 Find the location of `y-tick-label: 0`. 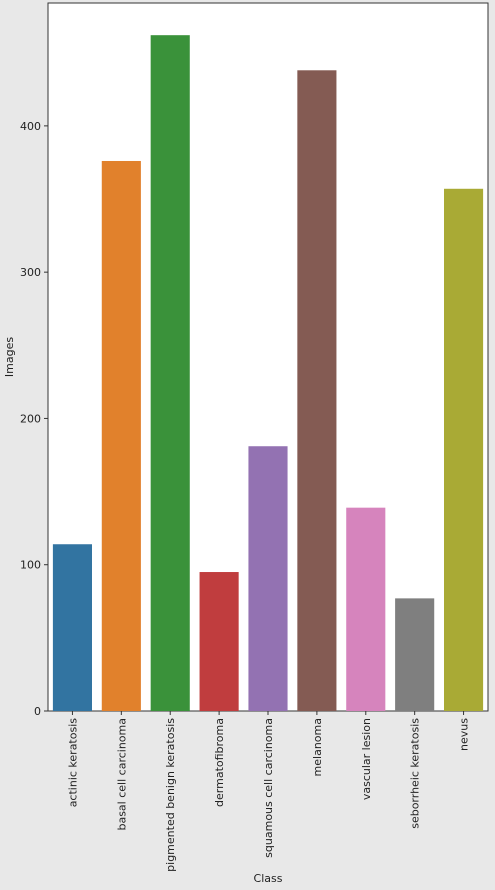

y-tick-label: 0 is located at coordinates (37, 711).